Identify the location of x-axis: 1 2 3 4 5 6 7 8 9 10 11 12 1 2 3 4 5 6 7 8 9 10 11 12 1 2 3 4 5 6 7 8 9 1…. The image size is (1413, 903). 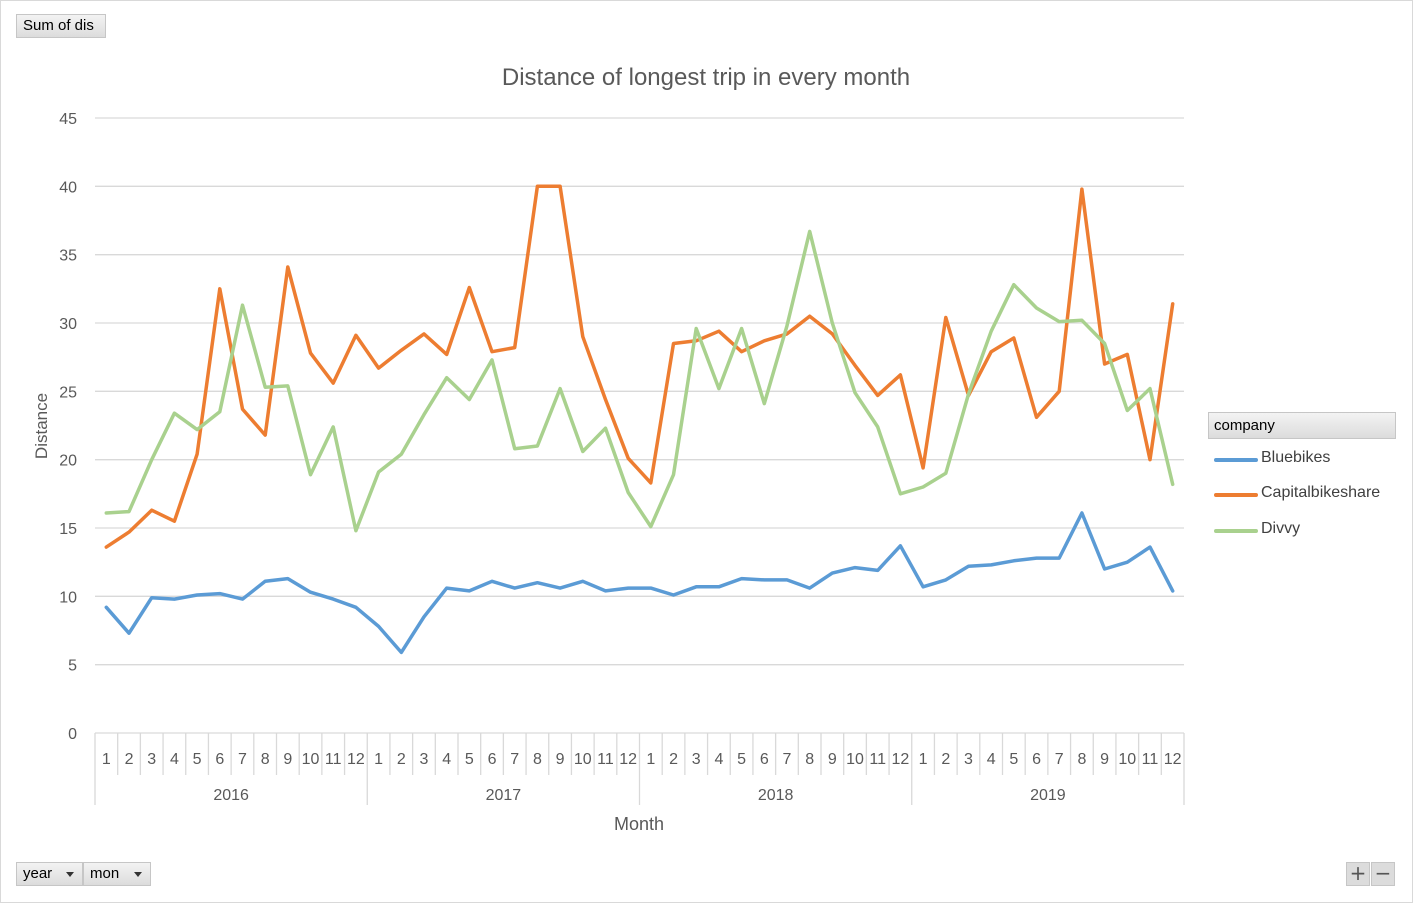
(639, 768).